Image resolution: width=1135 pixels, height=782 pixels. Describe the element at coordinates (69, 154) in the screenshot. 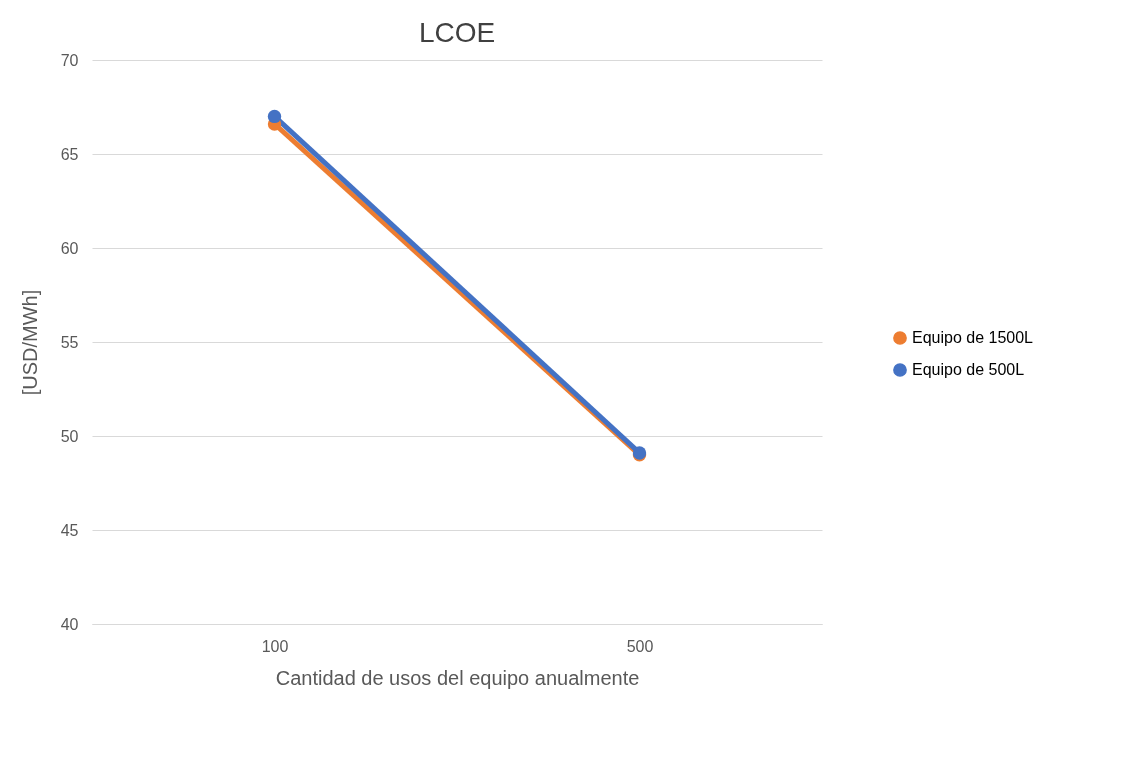

I see `y-tick-label: 65` at that location.